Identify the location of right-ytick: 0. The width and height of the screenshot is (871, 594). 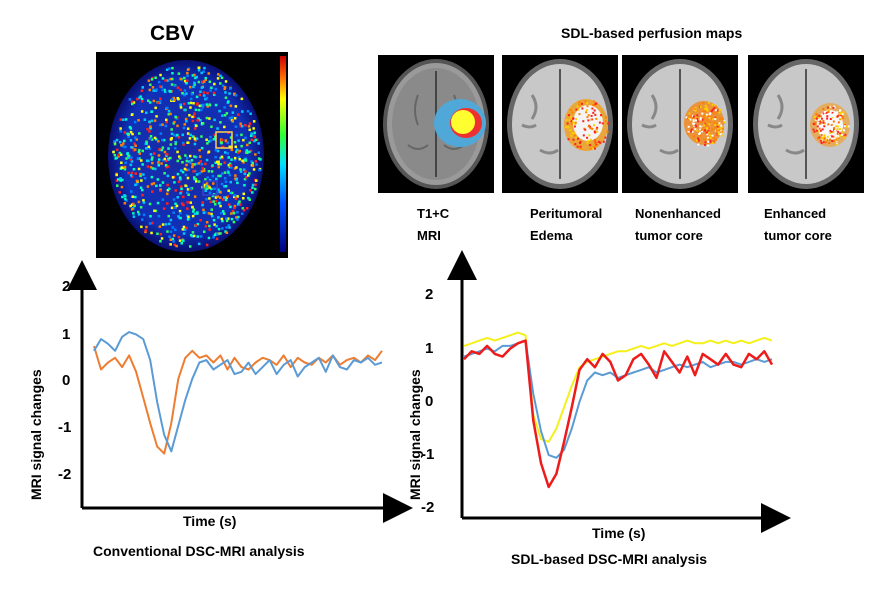
(429, 401).